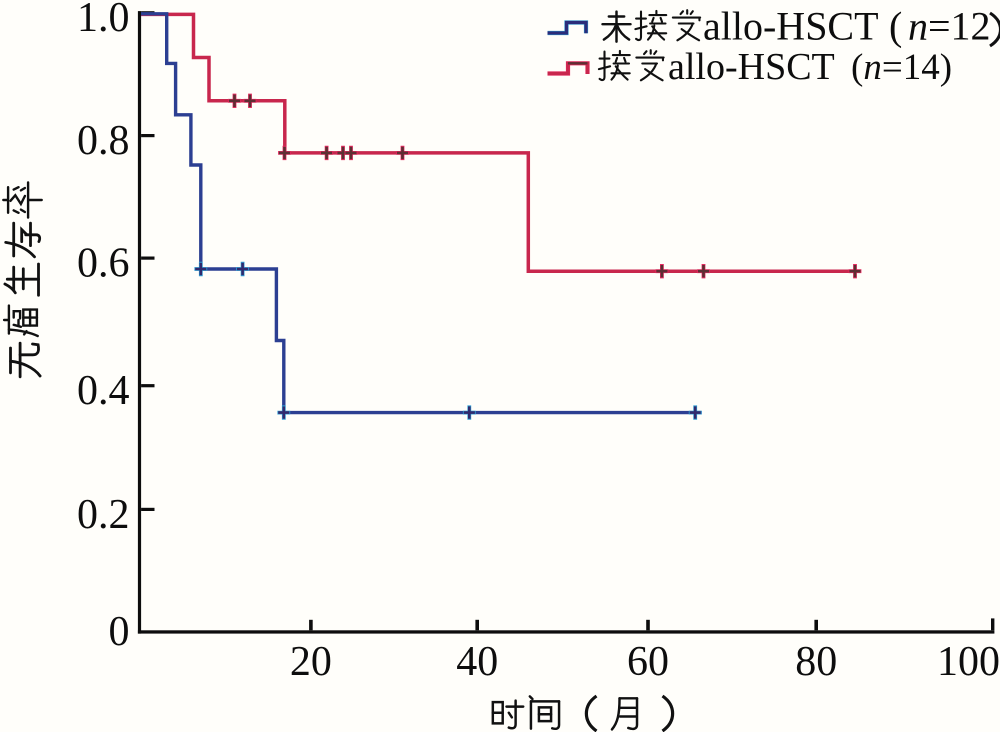 Image resolution: width=1000 pixels, height=732 pixels. What do you see at coordinates (103, 20) in the screenshot?
I see `svg-text: 1.0` at bounding box center [103, 20].